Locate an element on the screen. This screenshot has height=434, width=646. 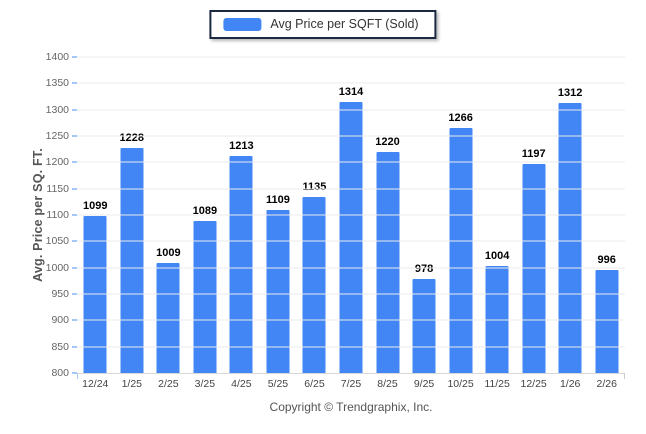
legend: Avg Price per SQFT (Sold) is located at coordinates (323, 24).